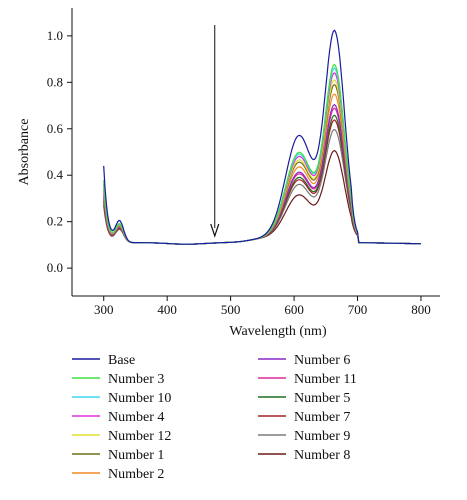 The width and height of the screenshot is (467, 500). I want to click on y-tick-label: 1.0, so click(55, 35).